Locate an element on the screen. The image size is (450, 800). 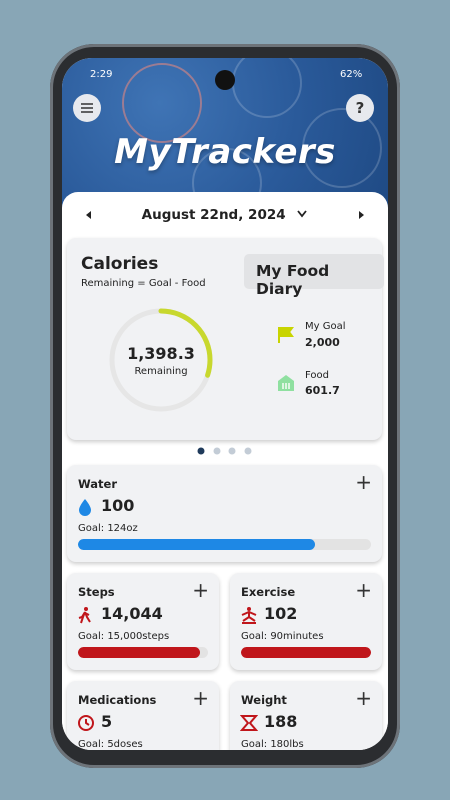
tracker-card: Steps + 14,044 Goal: 15,000steps is located at coordinates (143, 621).